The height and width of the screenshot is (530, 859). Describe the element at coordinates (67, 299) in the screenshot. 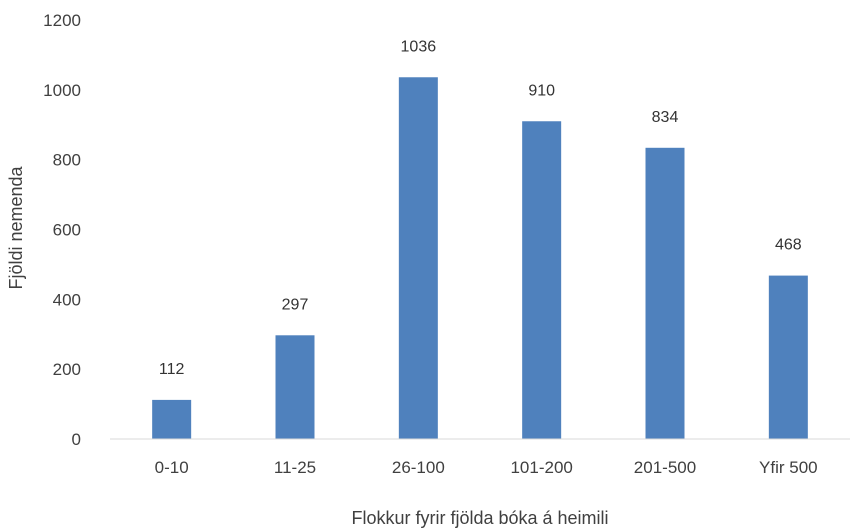

I see `y-tick-label: 400` at that location.